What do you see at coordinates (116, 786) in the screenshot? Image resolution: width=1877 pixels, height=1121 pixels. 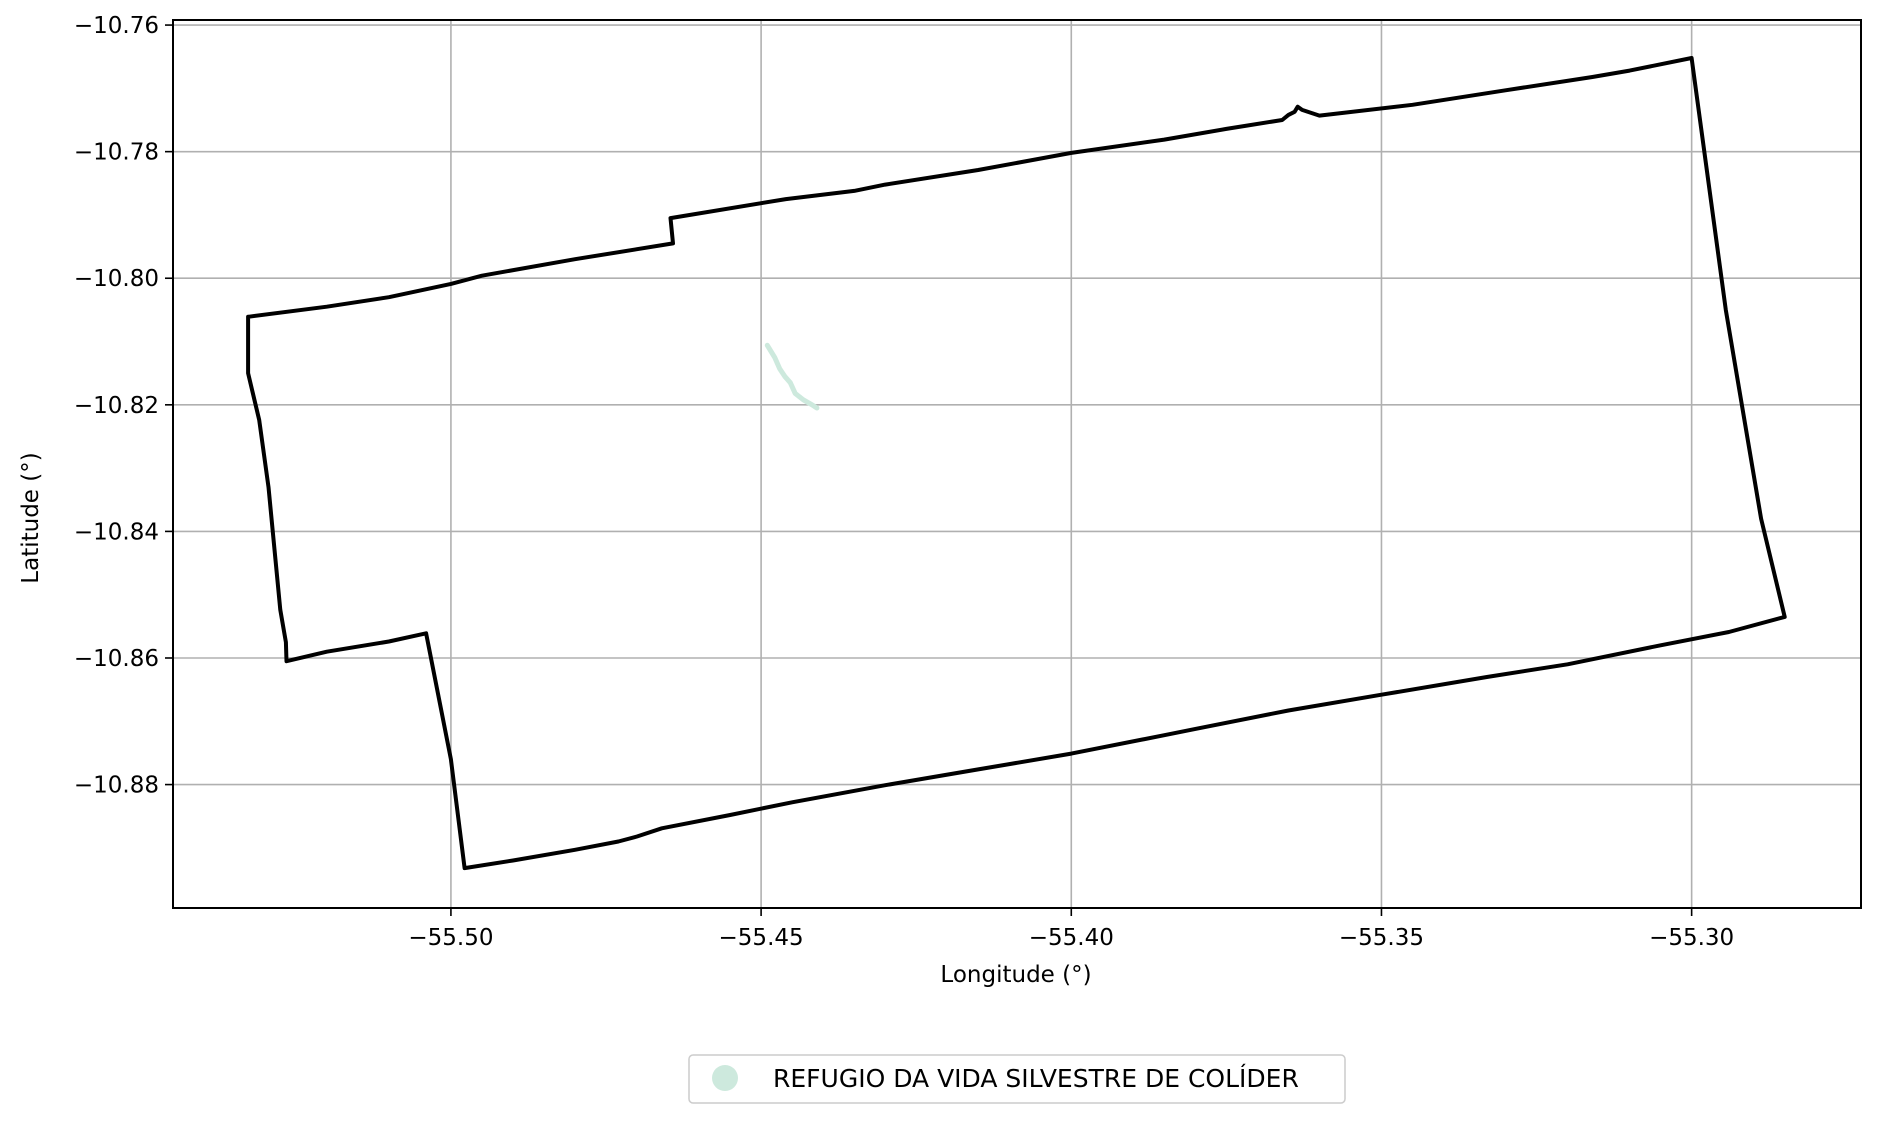 I see `y-tick-label: −10.88` at bounding box center [116, 786].